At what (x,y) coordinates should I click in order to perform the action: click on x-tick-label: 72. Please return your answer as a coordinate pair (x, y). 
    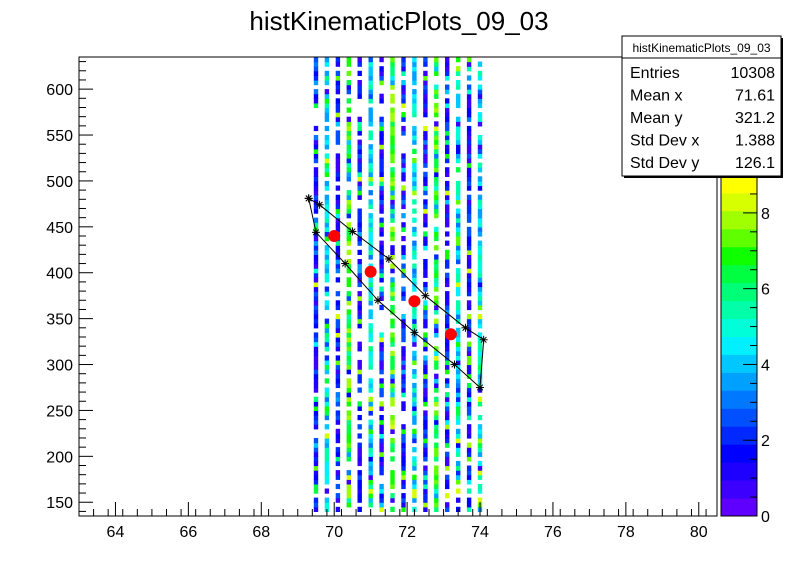
    Looking at the image, I should click on (407, 532).